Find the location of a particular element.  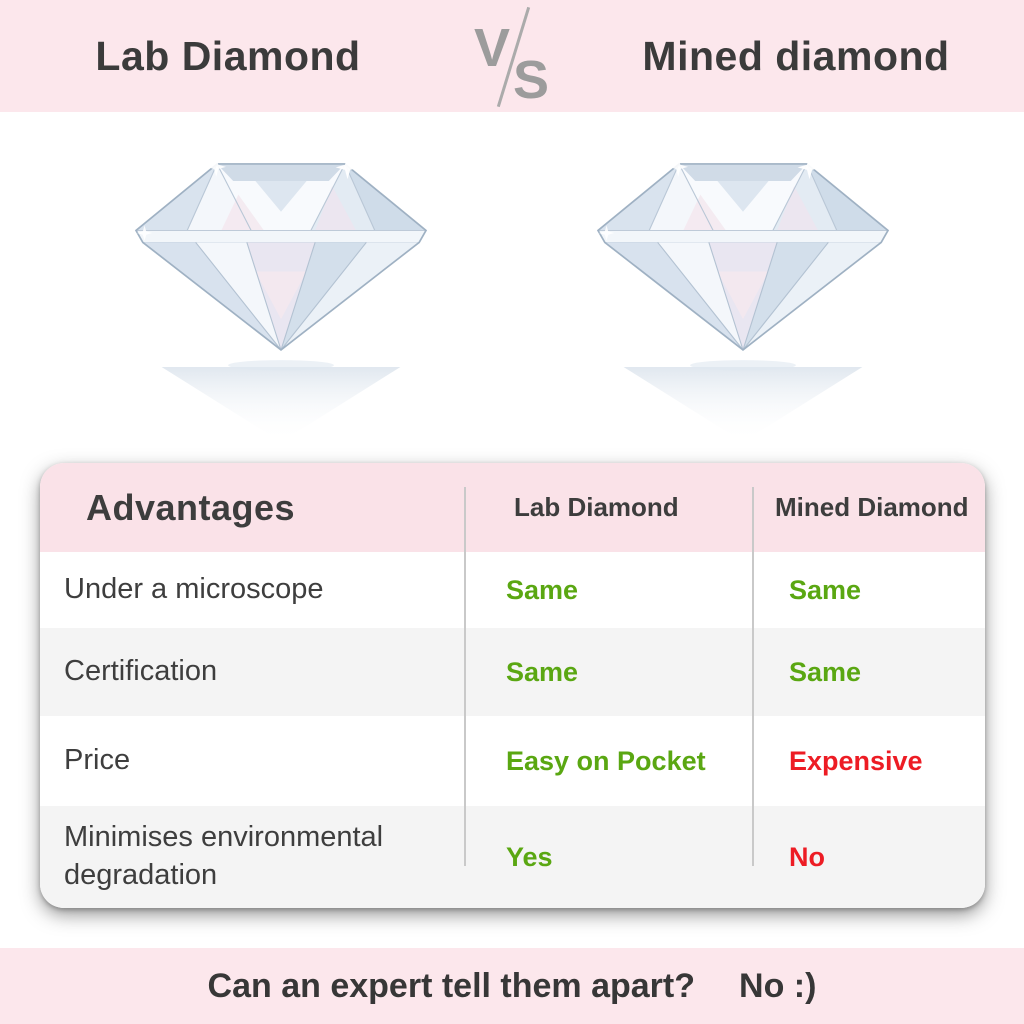

footer-question: Can an expert tell them apart? is located at coordinates (451, 985).